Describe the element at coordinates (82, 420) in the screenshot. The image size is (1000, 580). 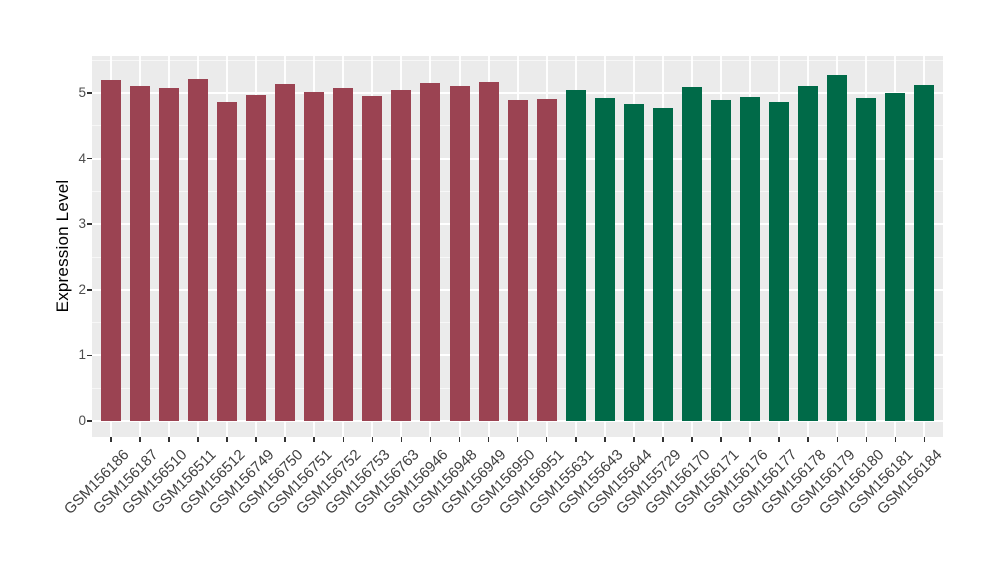
I see `y-tick-label: 0` at that location.